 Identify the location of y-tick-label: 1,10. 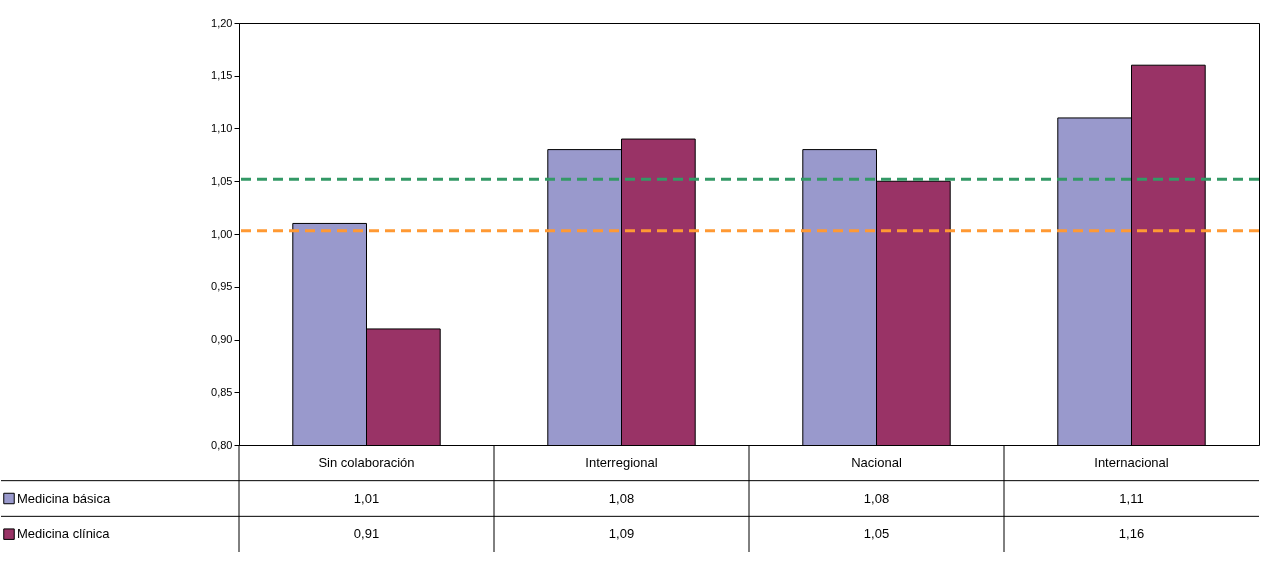
(222, 128).